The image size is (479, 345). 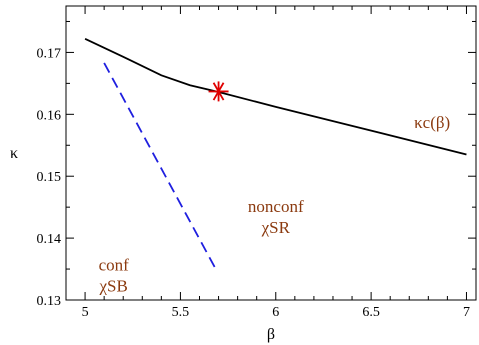 What do you see at coordinates (85, 312) in the screenshot?
I see `x-tick-label: 5` at bounding box center [85, 312].